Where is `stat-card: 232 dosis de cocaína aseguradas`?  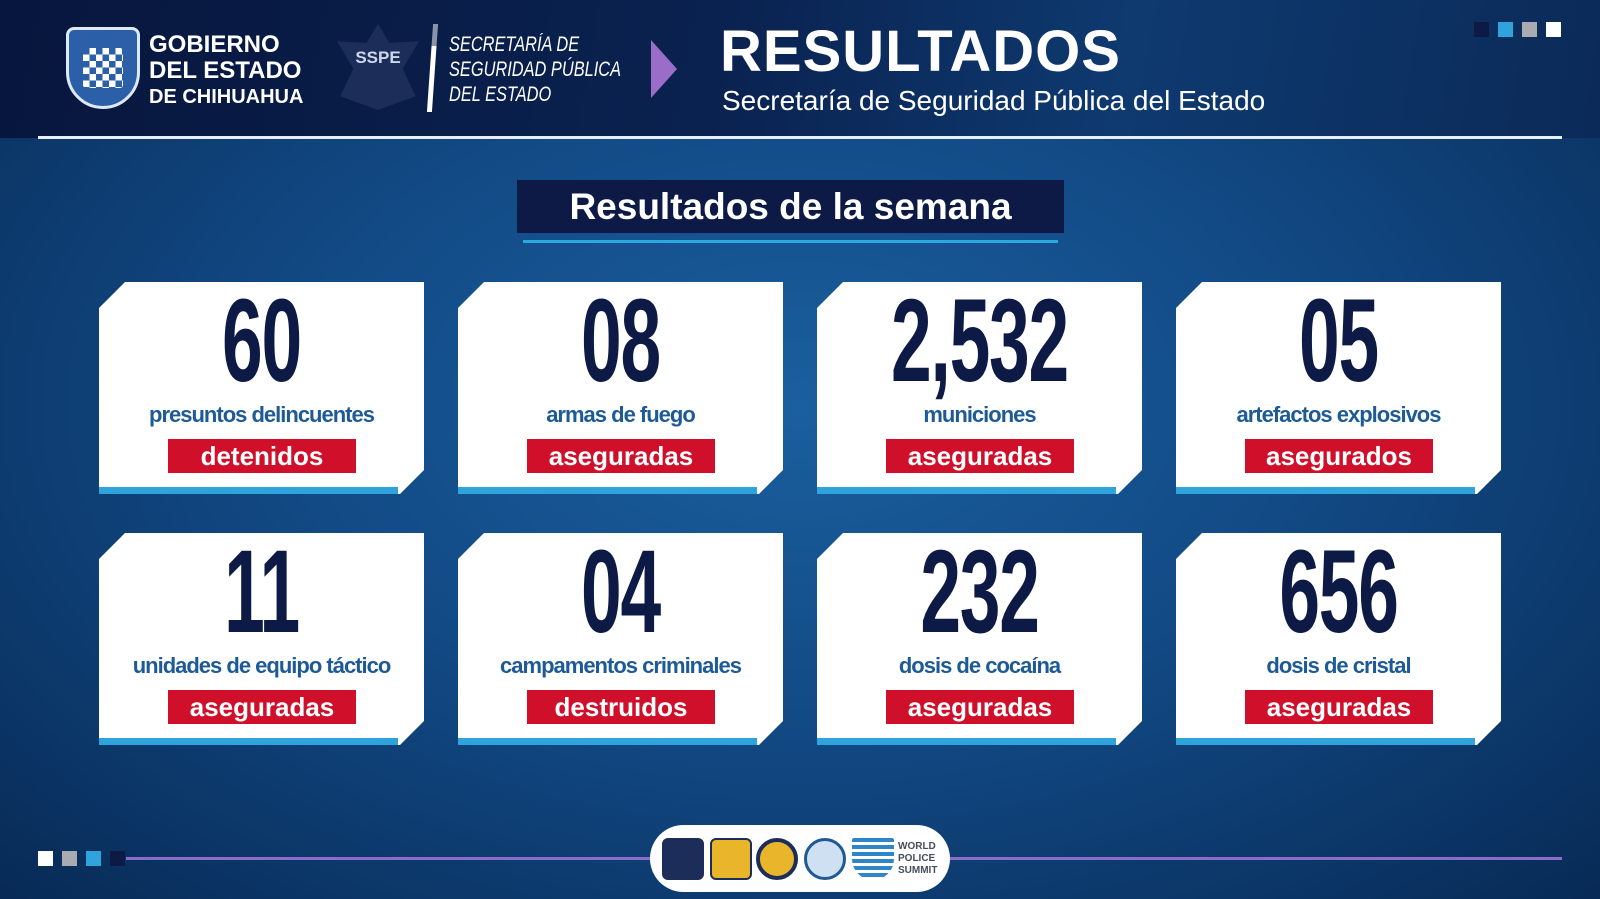 stat-card: 232 dosis de cocaína aseguradas is located at coordinates (979, 639).